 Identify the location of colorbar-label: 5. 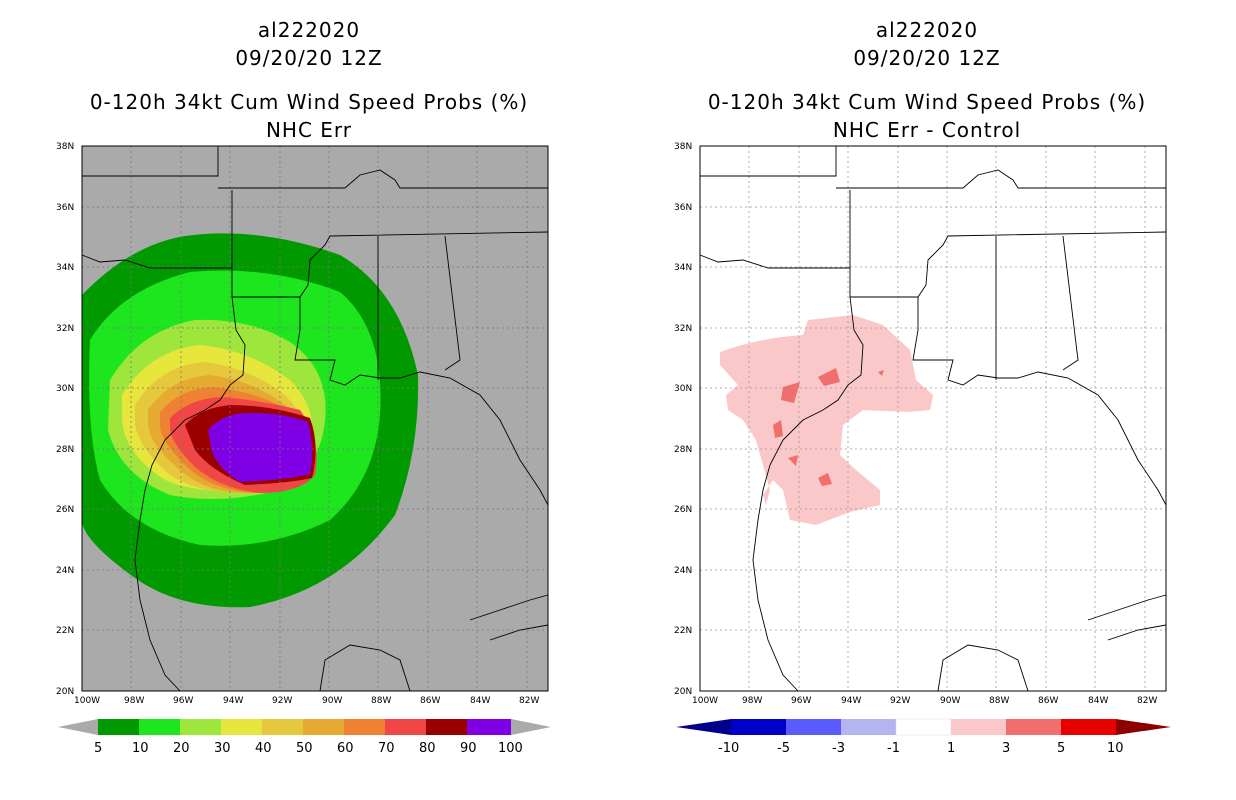
(1061, 748).